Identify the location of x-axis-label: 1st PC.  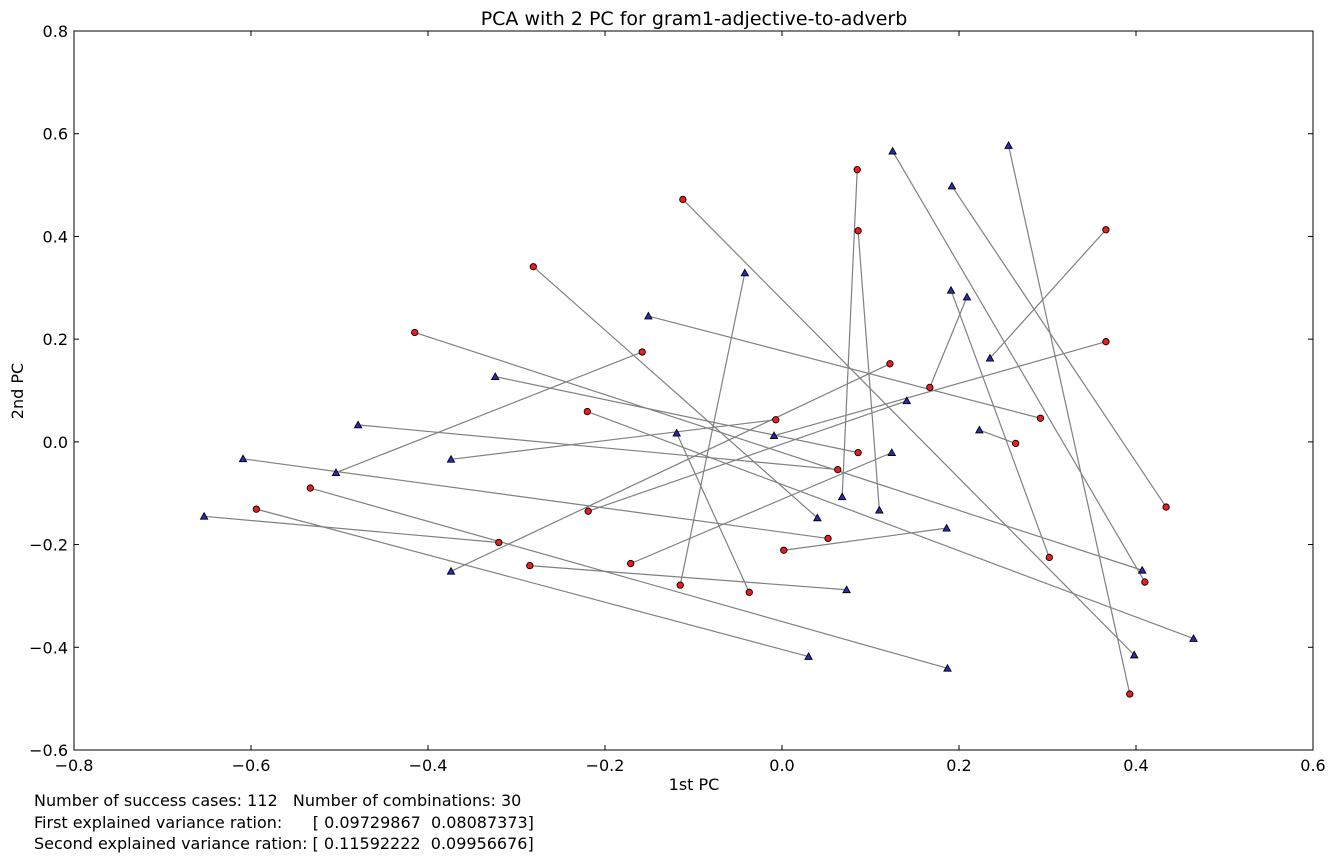
(694, 784).